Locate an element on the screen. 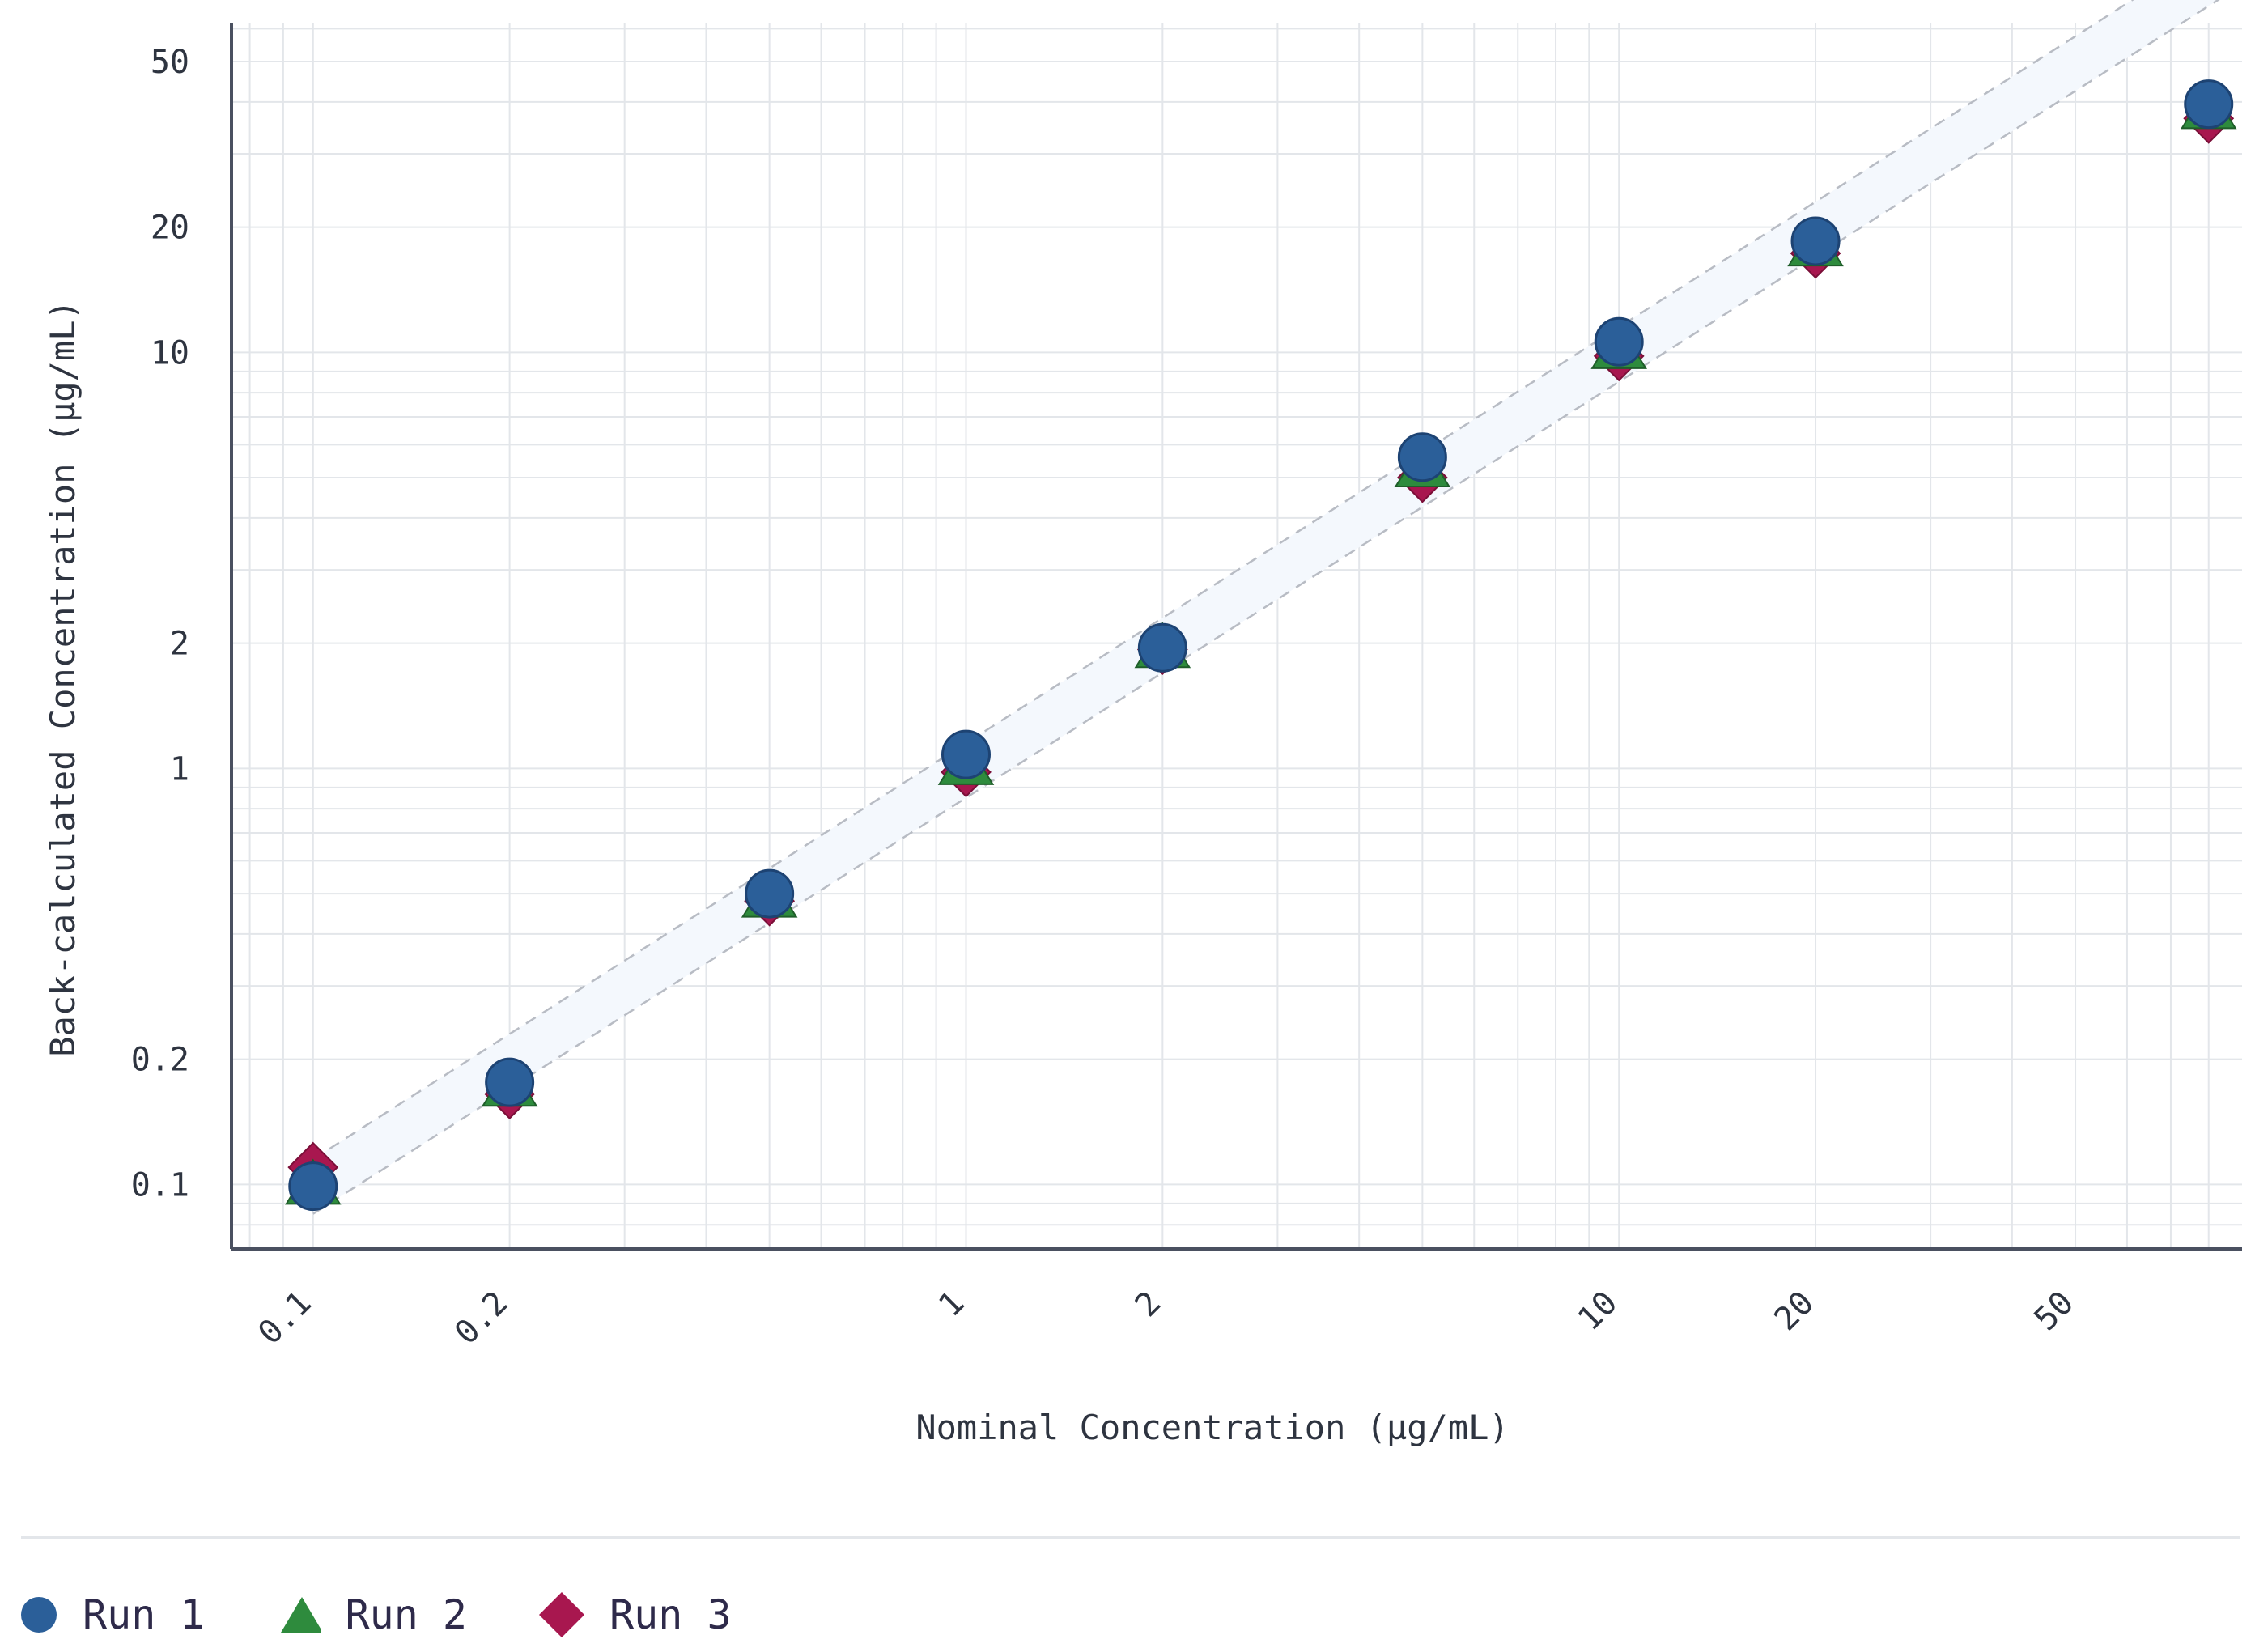 This screenshot has width=2255, height=1652. y-tick-label: 1 is located at coordinates (180, 769).